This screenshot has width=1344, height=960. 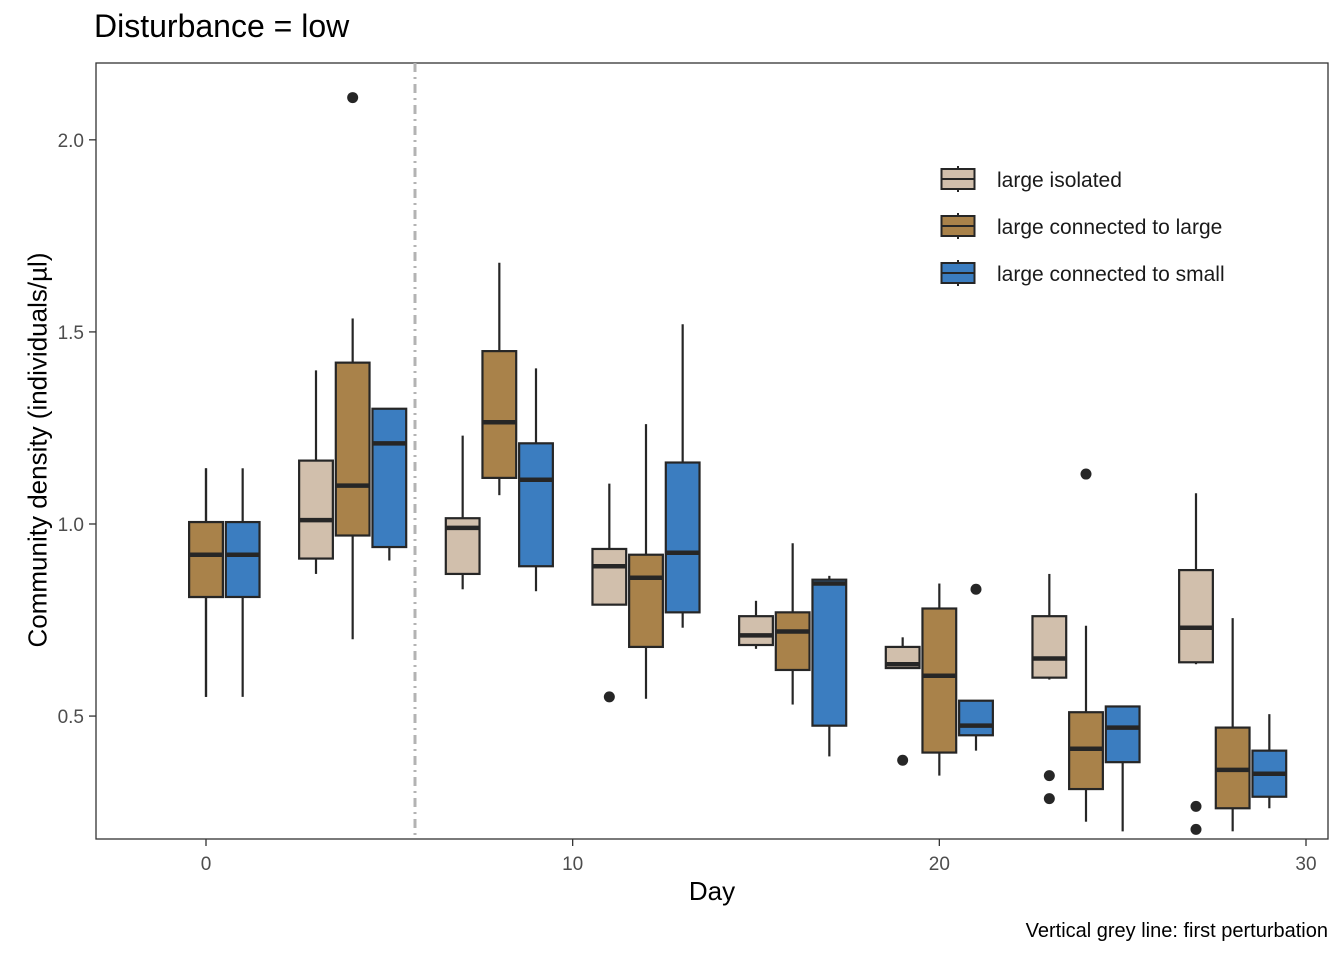 What do you see at coordinates (939, 864) in the screenshot?
I see `x-tick-label: 20` at bounding box center [939, 864].